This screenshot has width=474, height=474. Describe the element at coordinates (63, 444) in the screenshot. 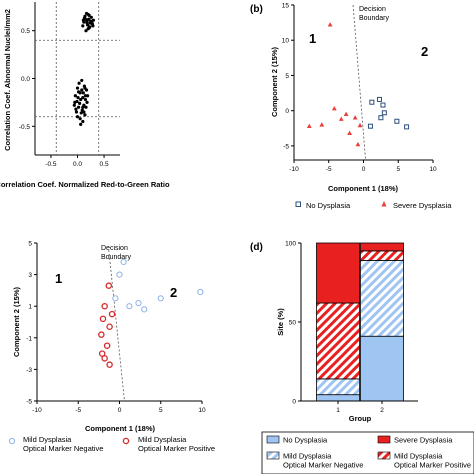

I see `legend-label-negative: Mild Dysplasia Optical Marker Negative` at that location.